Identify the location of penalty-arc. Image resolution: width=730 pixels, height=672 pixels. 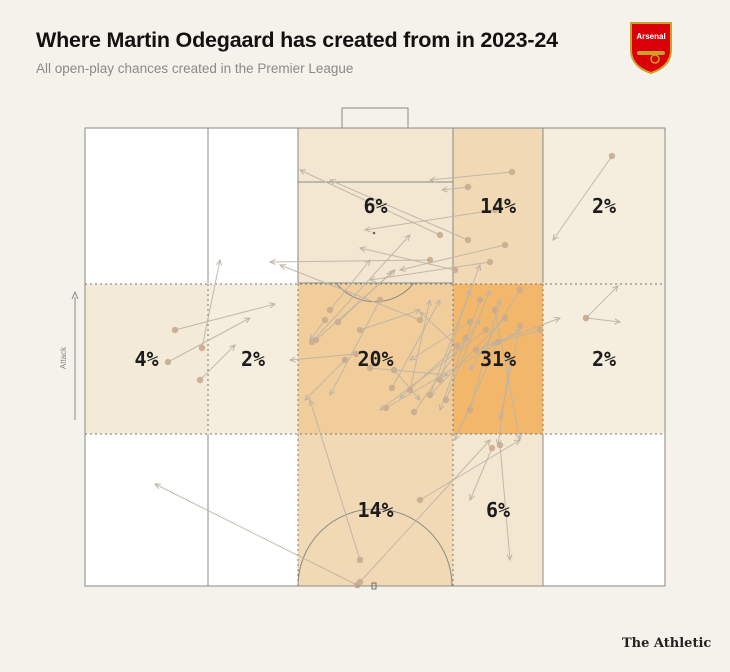
(375, 292).